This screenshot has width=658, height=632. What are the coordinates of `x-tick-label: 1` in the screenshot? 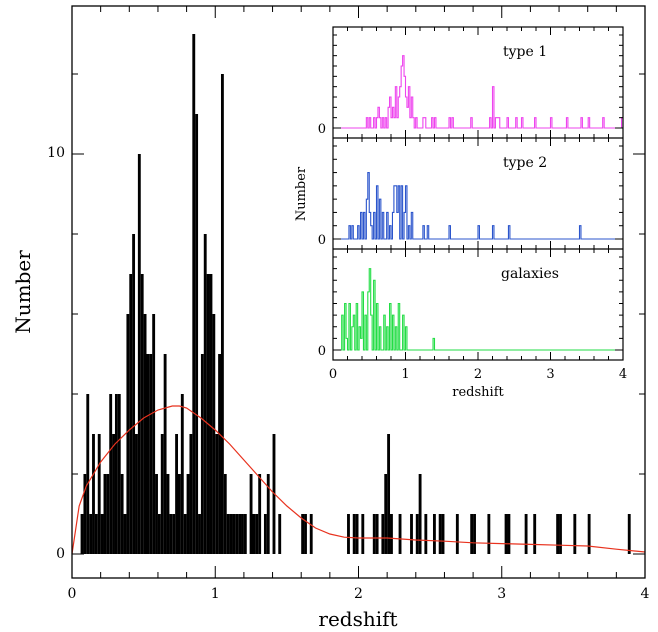 It's located at (215, 594).